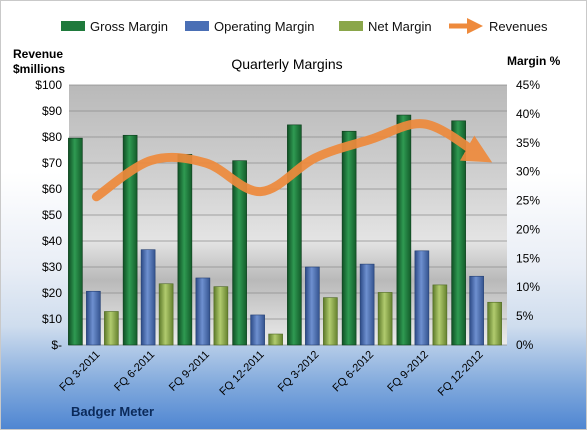 The width and height of the screenshot is (587, 430). What do you see at coordinates (56, 345) in the screenshot?
I see `left-tick-label: $-` at bounding box center [56, 345].